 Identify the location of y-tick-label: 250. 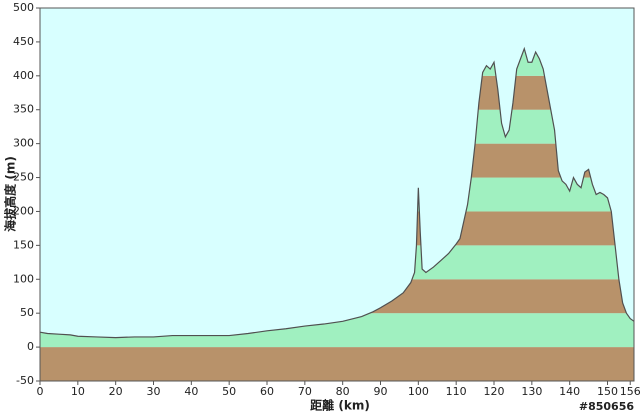
(23, 177).